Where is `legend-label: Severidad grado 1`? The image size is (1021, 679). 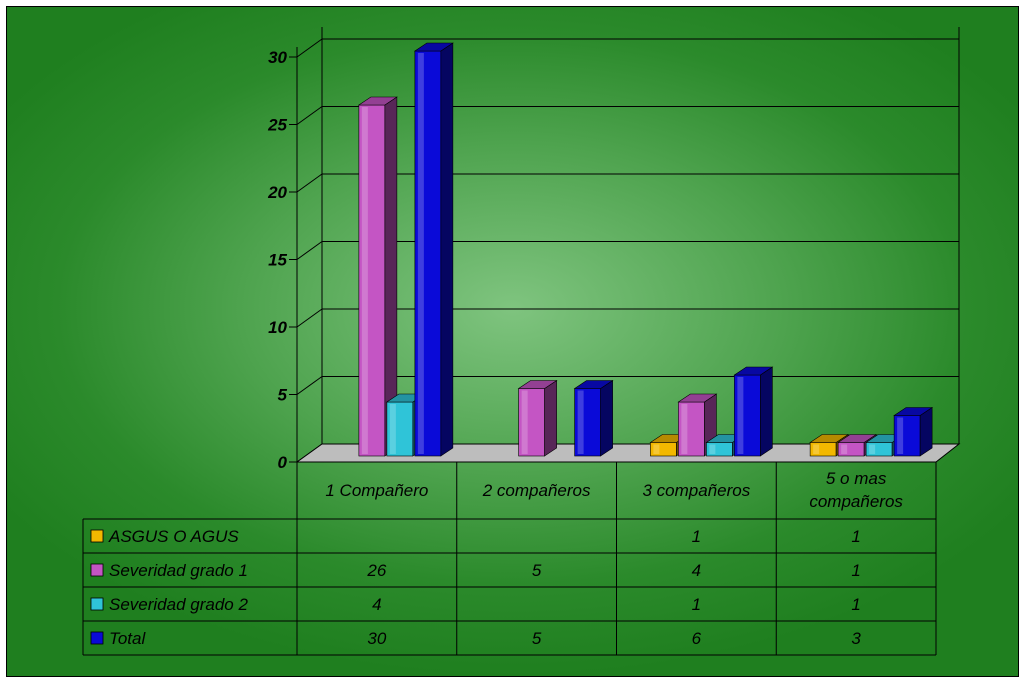
legend-label: Severidad grado 1 is located at coordinates (178, 570).